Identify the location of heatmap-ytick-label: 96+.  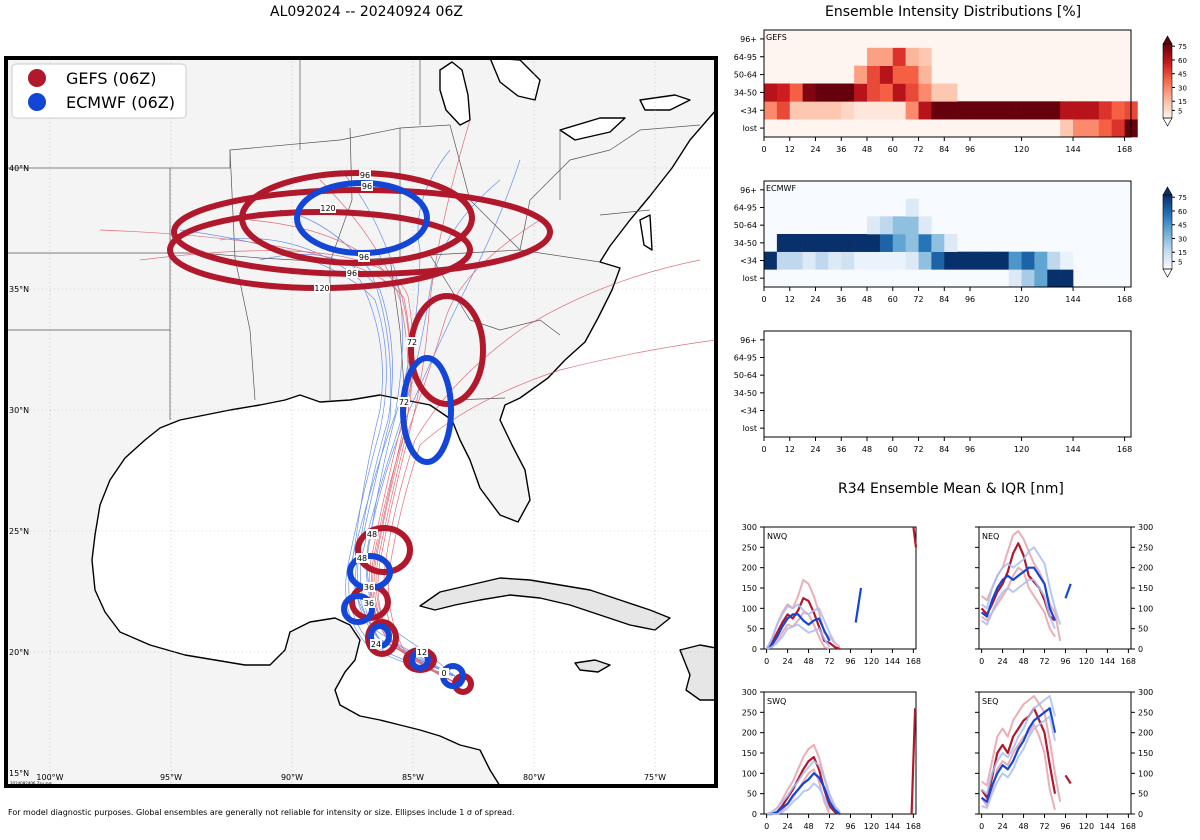
(748, 190).